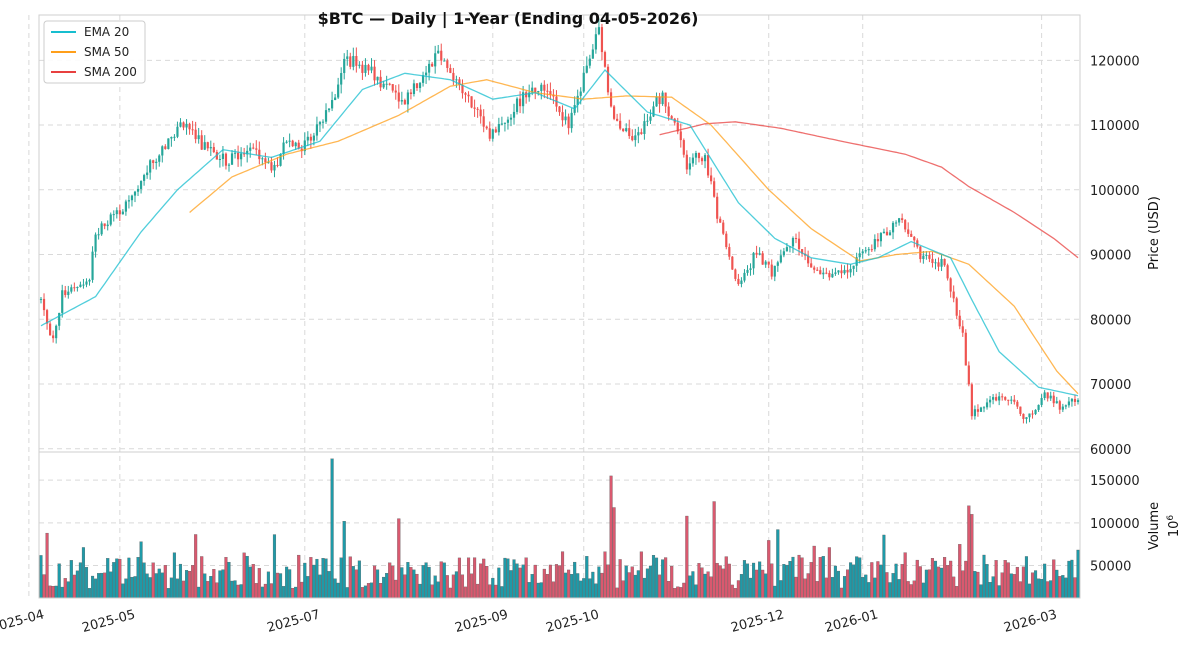 Image resolution: width=1193 pixels, height=646 pixels. What do you see at coordinates (1110, 320) in the screenshot?
I see `price-tick-label: 80000` at bounding box center [1110, 320].